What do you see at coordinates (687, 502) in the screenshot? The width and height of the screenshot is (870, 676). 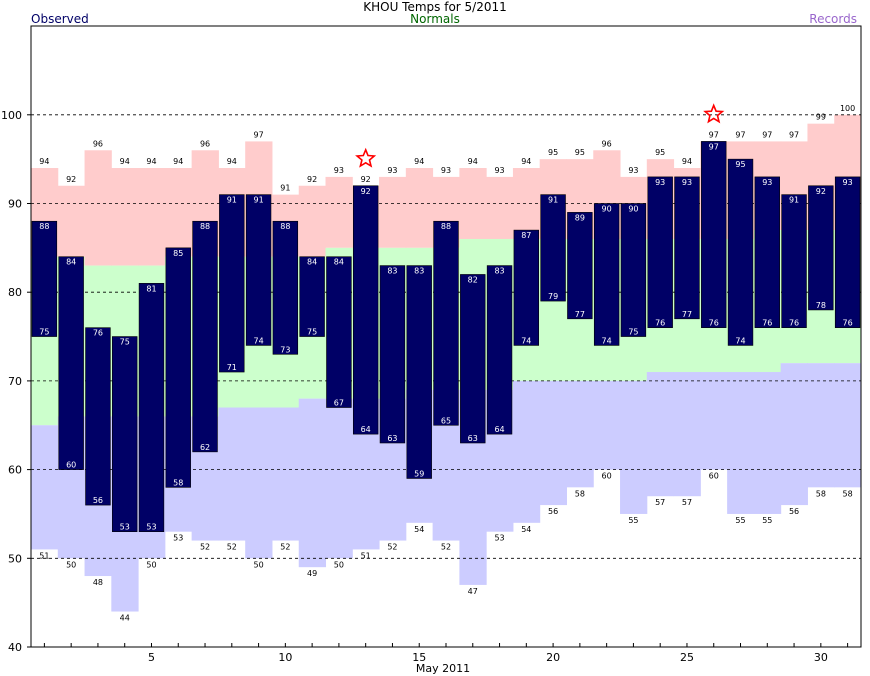 I see `record-low-label: 57` at bounding box center [687, 502].